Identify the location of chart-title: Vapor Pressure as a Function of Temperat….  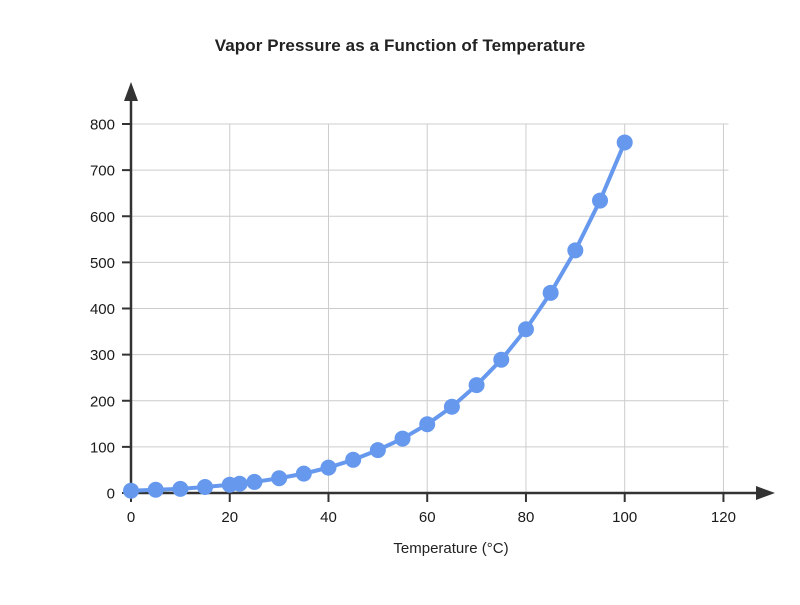
(400, 45).